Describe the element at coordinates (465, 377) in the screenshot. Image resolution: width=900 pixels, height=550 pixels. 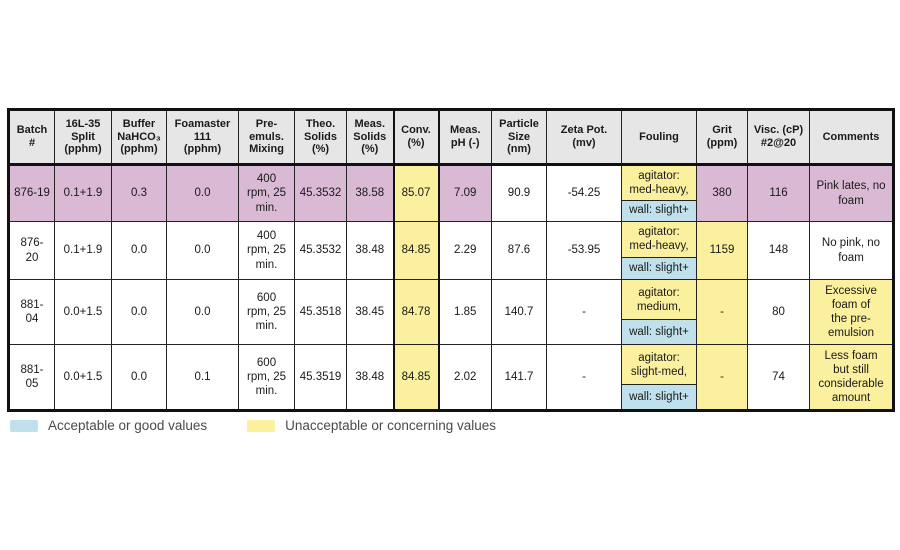
I see `cell-ph: 2.02` at that location.